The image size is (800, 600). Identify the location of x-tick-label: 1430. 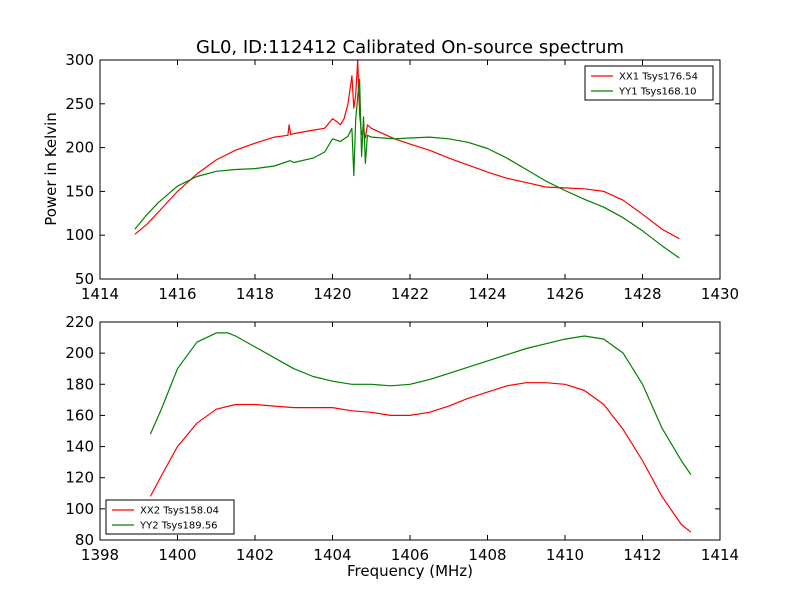
(720, 294).